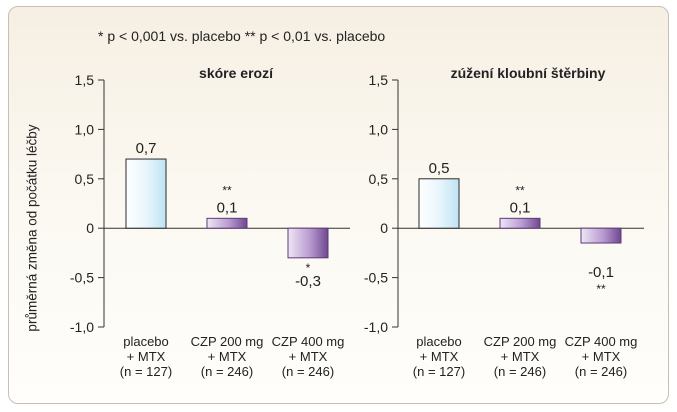 The width and height of the screenshot is (677, 412). What do you see at coordinates (227, 207) in the screenshot?
I see `data-label-0-1: 0,1` at bounding box center [227, 207].